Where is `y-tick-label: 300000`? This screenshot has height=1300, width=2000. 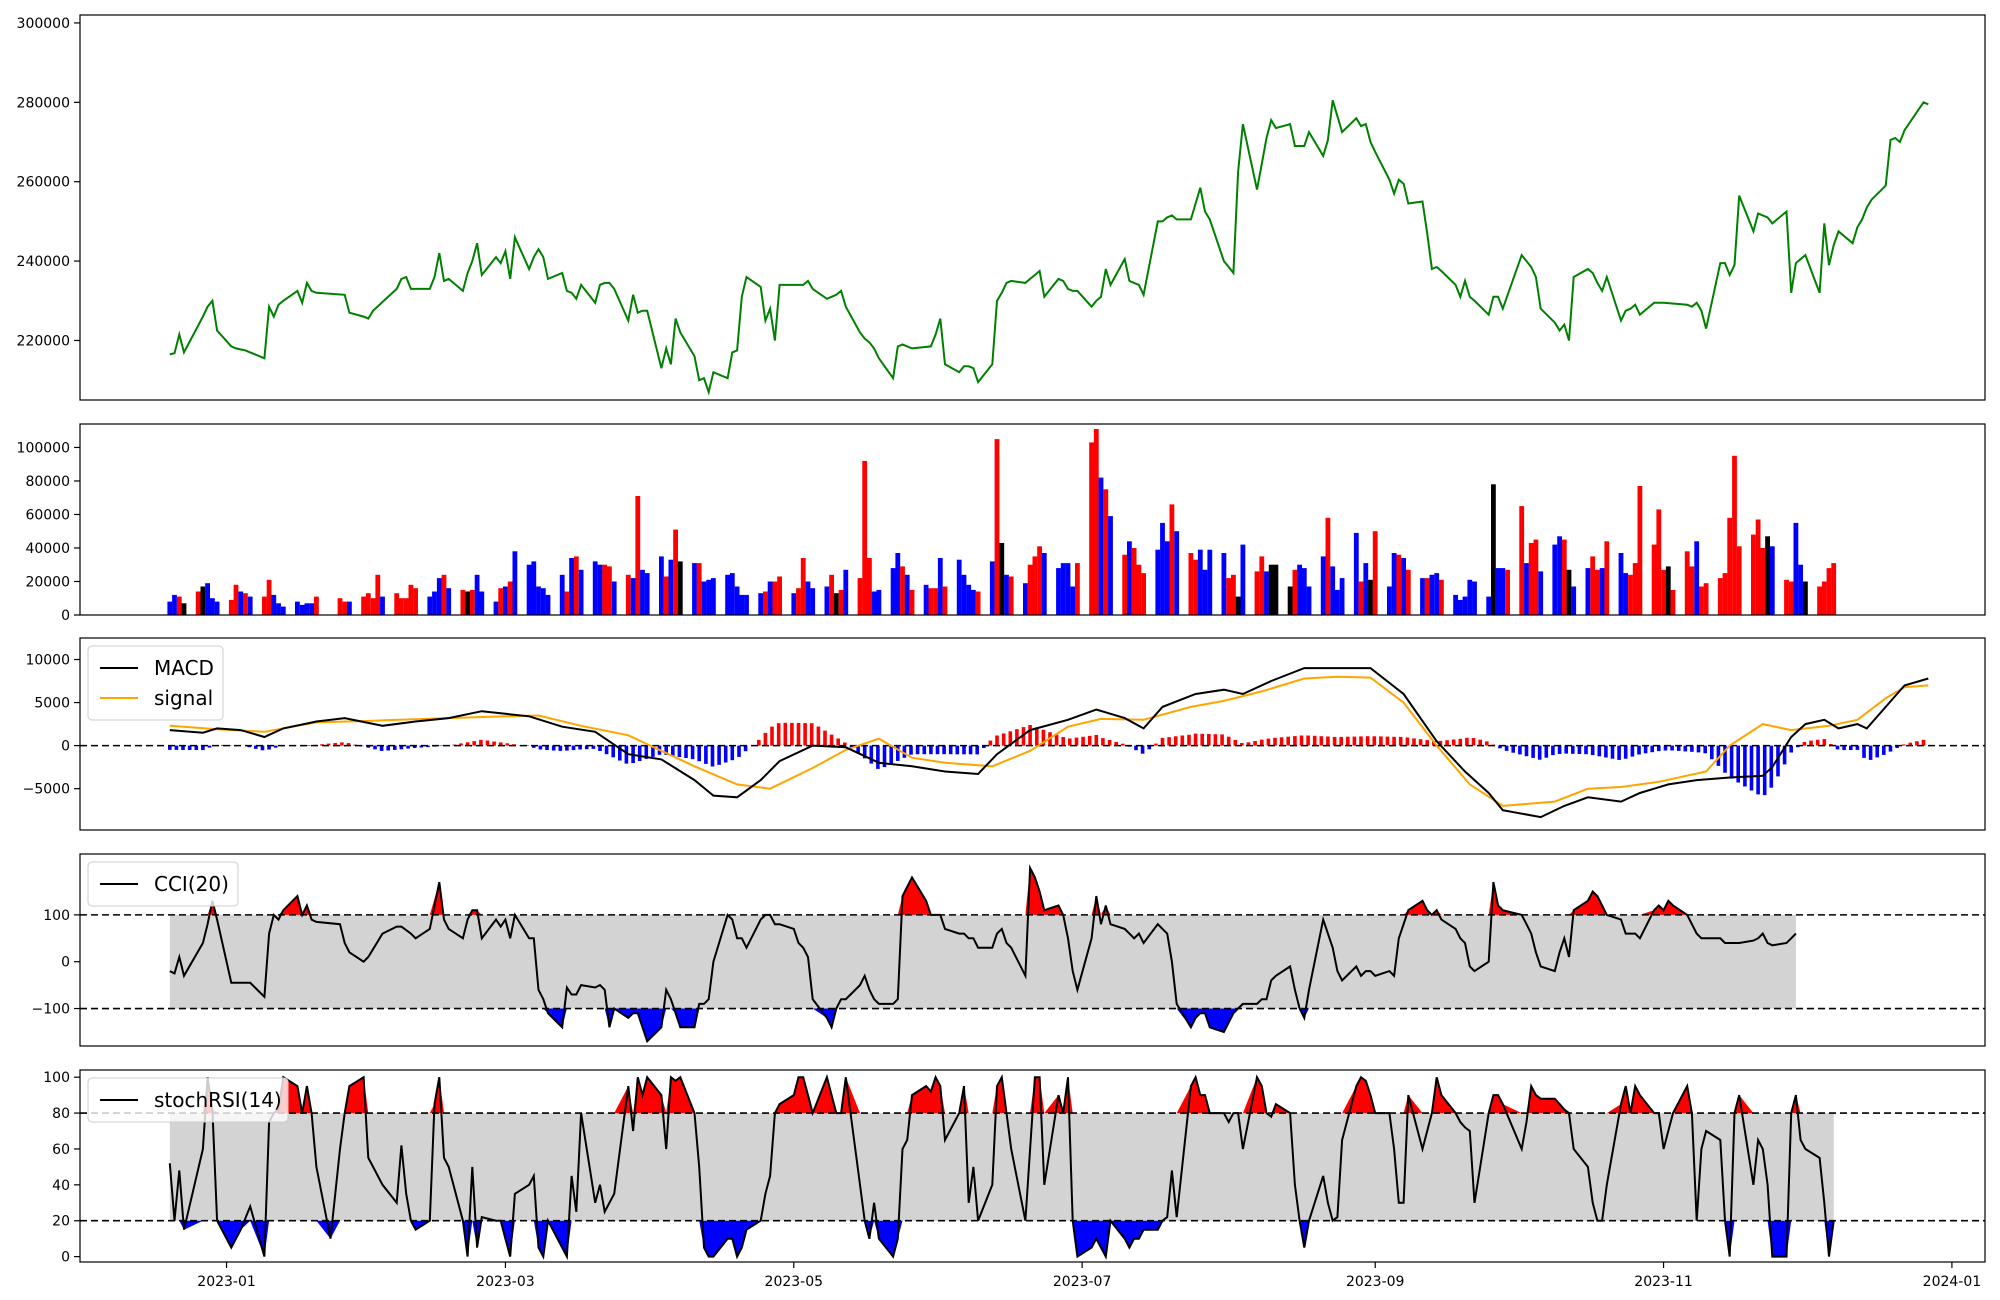 y-tick-label: 300000 is located at coordinates (43, 24).